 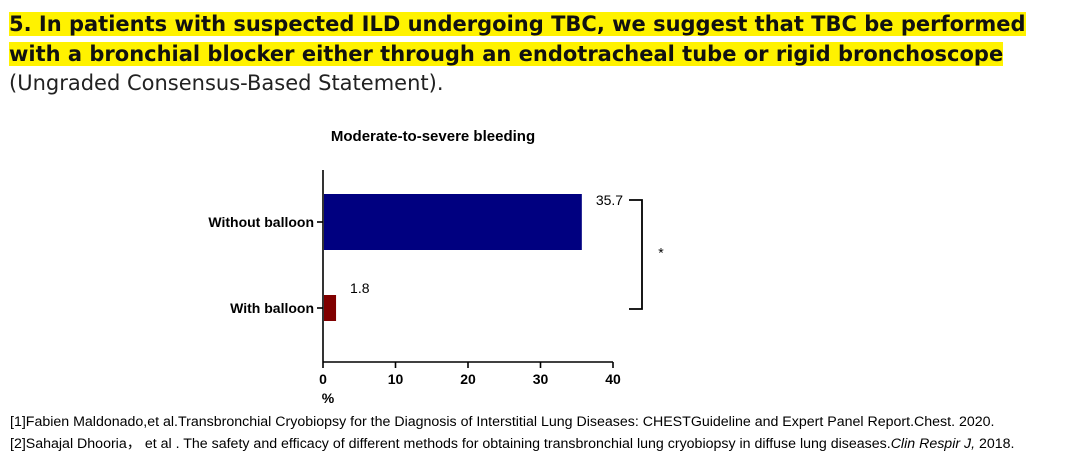 What do you see at coordinates (272, 308) in the screenshot?
I see `category-label: With balloon` at bounding box center [272, 308].